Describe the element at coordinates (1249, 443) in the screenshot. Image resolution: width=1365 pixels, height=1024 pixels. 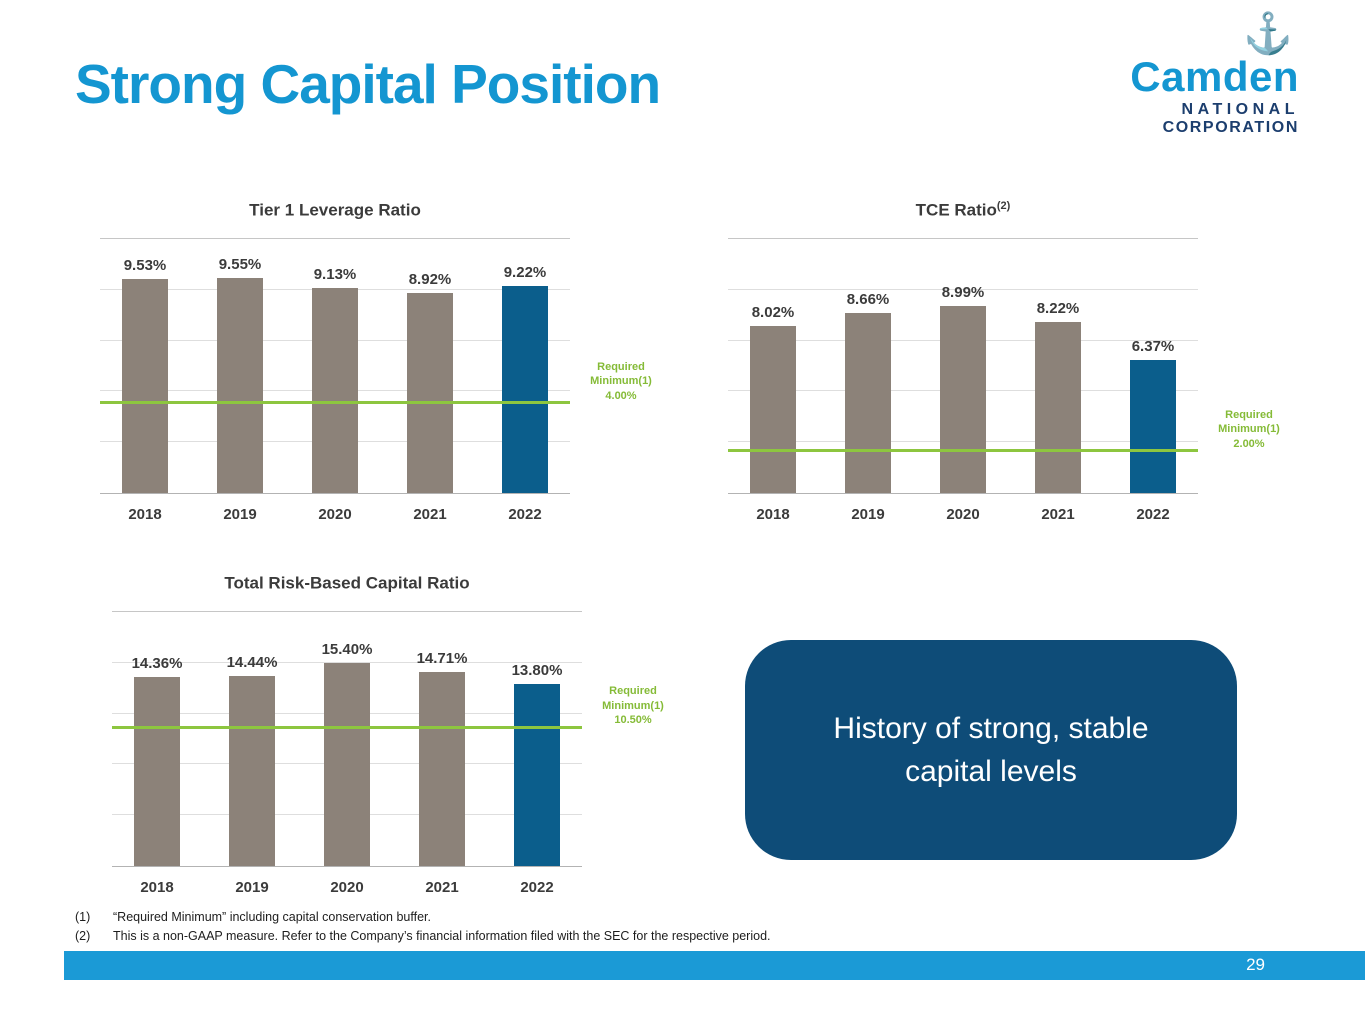
I see `required-minimum-value: 2.00%` at that location.